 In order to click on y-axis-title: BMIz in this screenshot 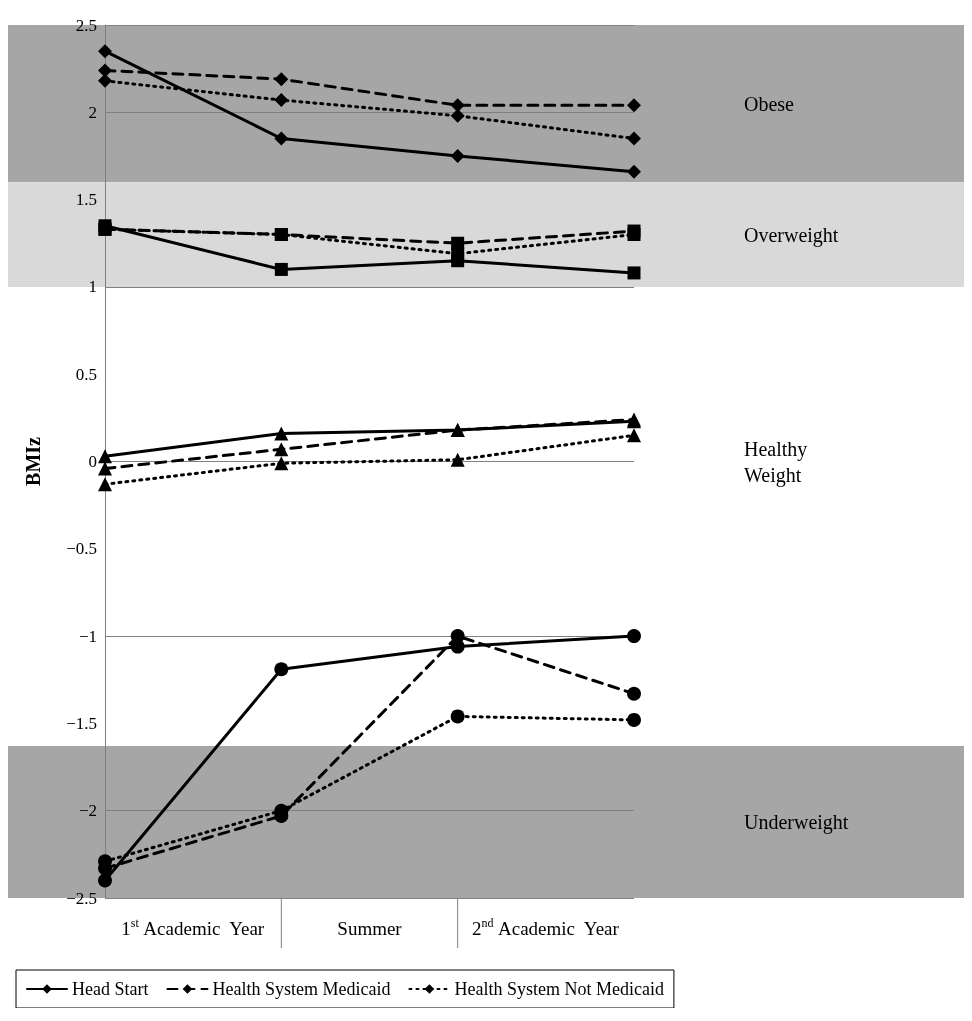, I will do `click(33, 461)`.